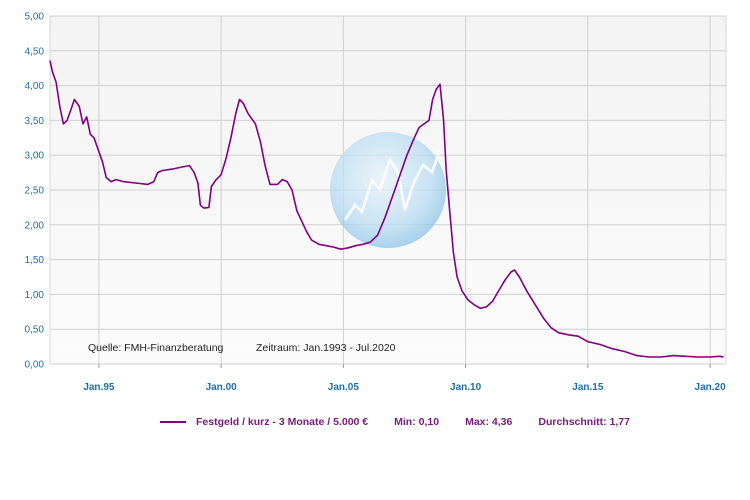  Describe the element at coordinates (222, 387) in the screenshot. I see `x-tick-label: Jan.00` at that location.